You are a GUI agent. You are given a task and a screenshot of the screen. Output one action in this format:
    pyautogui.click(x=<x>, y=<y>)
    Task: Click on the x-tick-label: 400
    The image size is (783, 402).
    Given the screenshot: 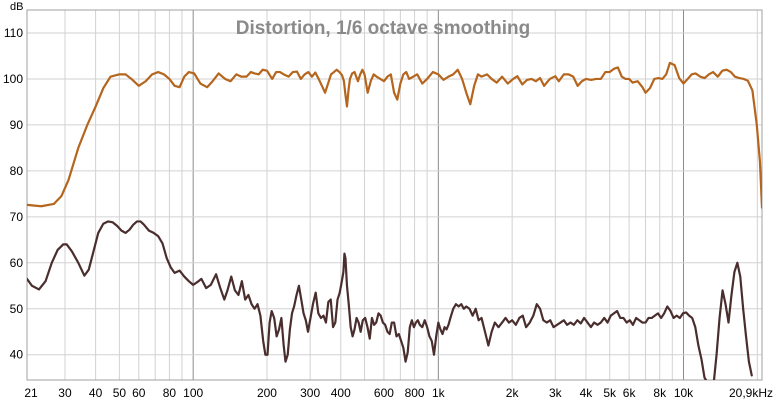 What is the action you would take?
    pyautogui.click(x=341, y=393)
    